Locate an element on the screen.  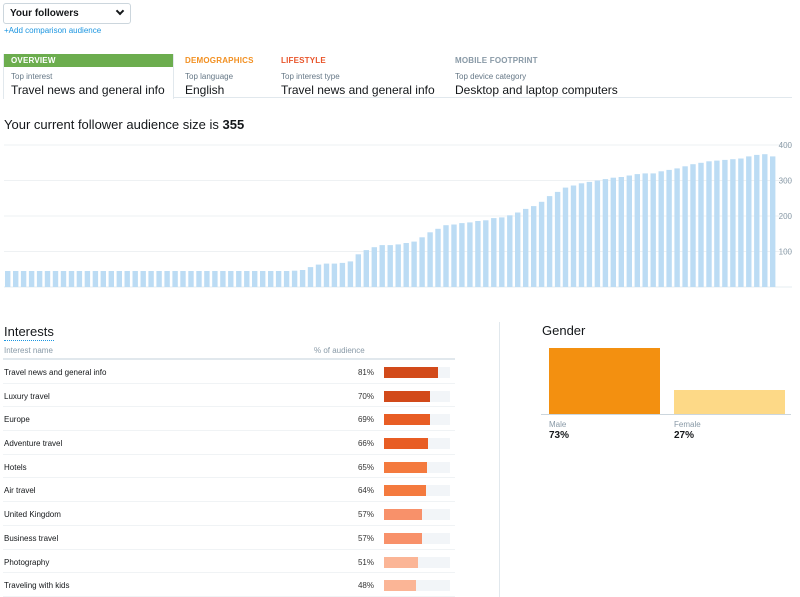
col-interest-name: Interest name is located at coordinates (28, 350).